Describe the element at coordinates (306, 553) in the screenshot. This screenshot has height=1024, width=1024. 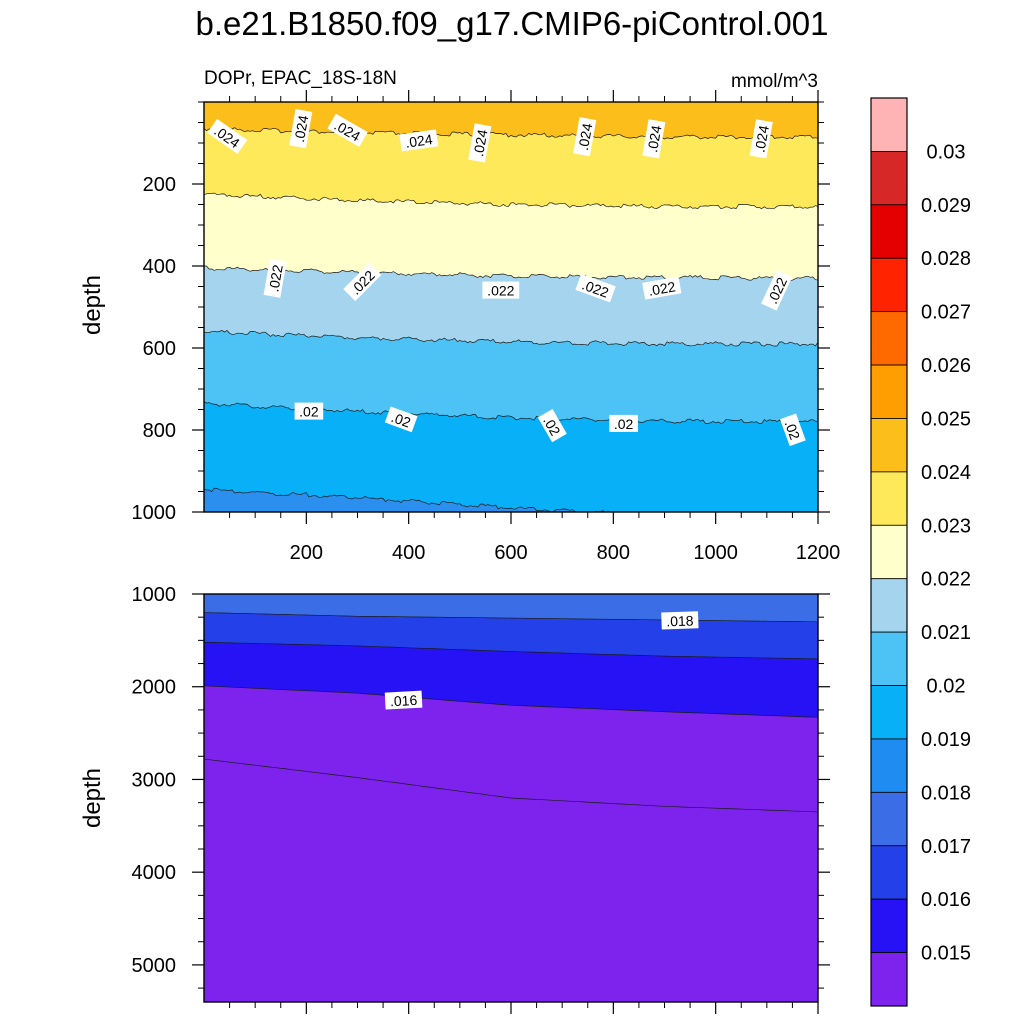
I see `x-tick-label: 200` at that location.